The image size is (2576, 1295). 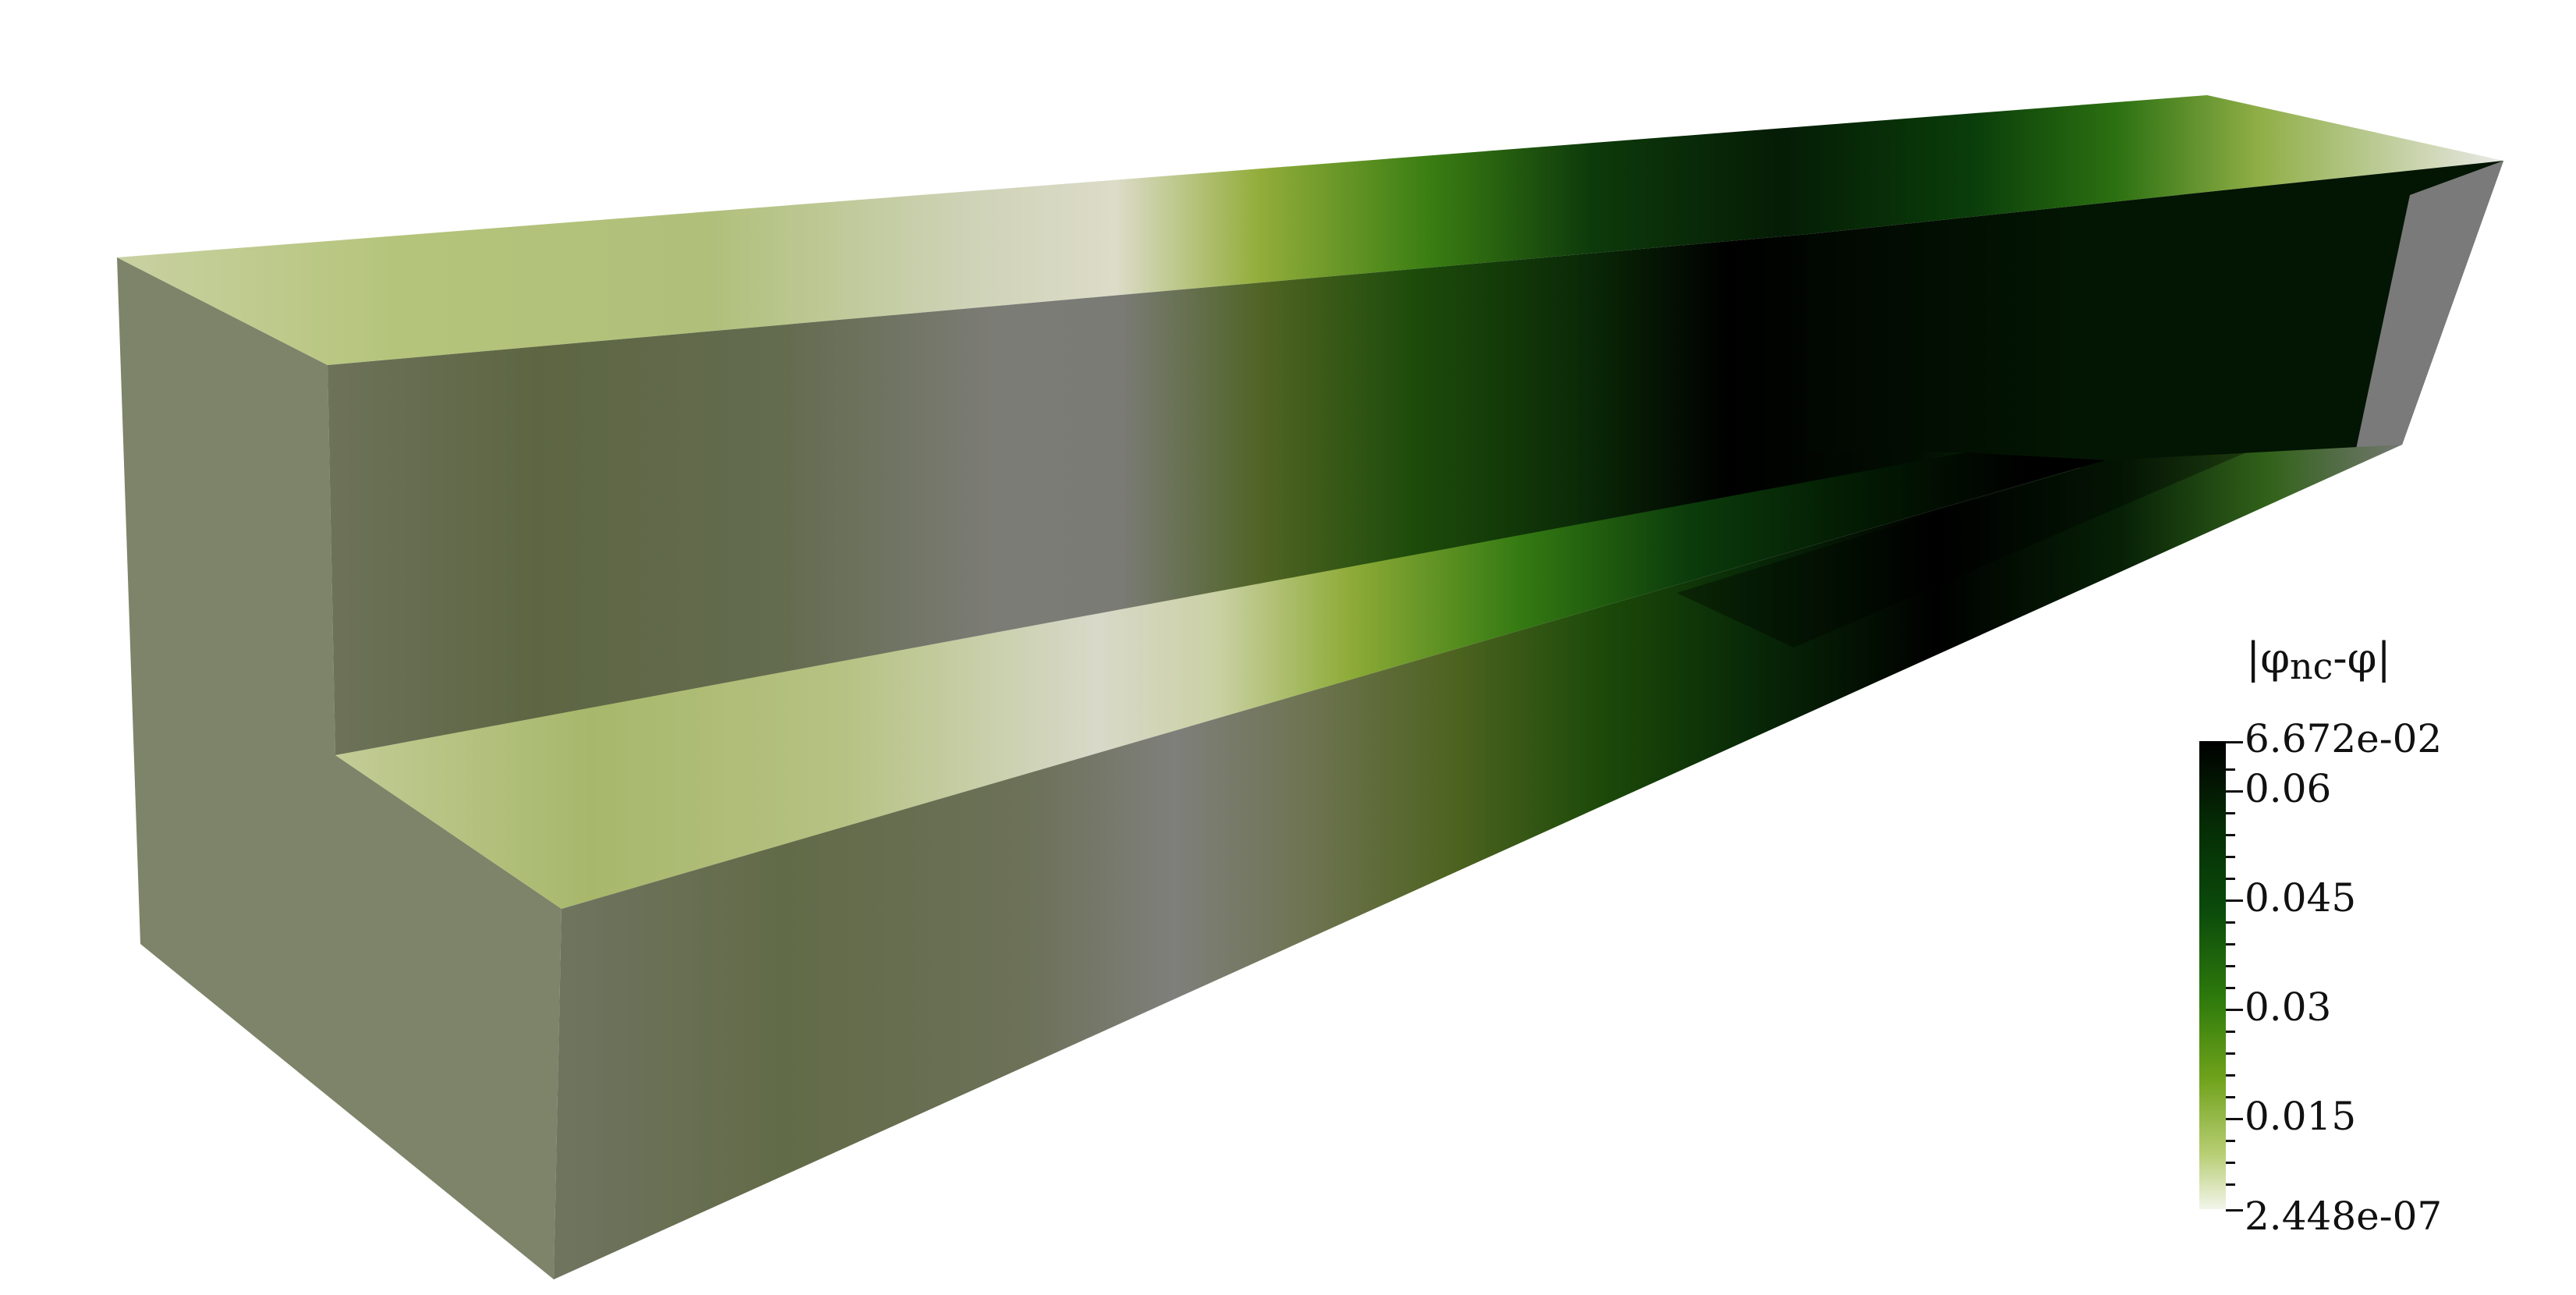 What do you see at coordinates (2301, 1117) in the screenshot?
I see `scalar-bar-label: 0.015` at bounding box center [2301, 1117].